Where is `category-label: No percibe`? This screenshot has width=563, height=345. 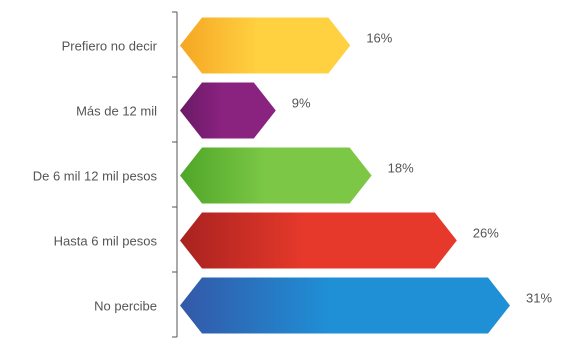 category-label: No percibe is located at coordinates (125, 306).